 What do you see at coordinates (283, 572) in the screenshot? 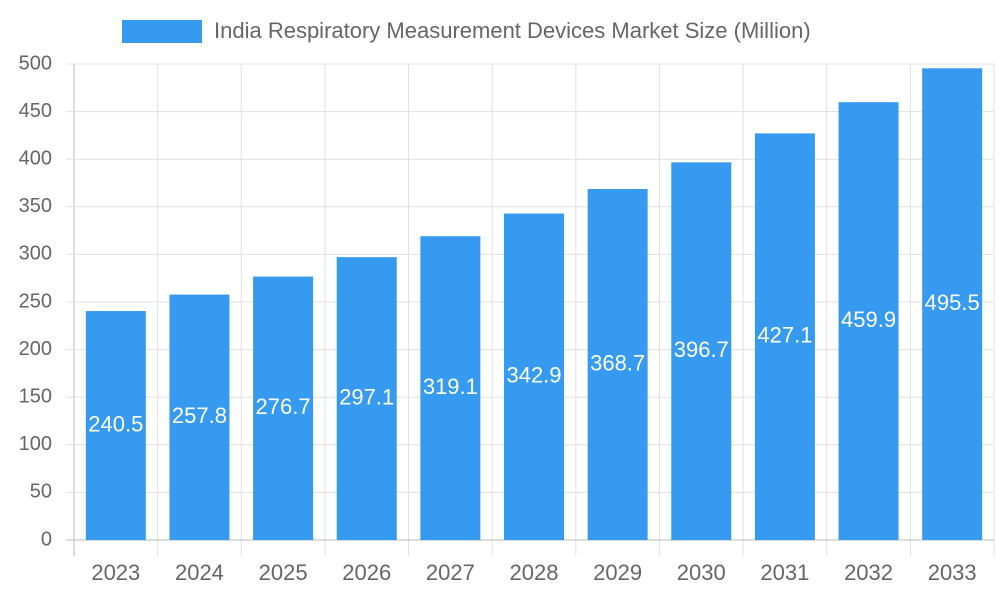
I see `x-tick-label: 2025` at bounding box center [283, 572].